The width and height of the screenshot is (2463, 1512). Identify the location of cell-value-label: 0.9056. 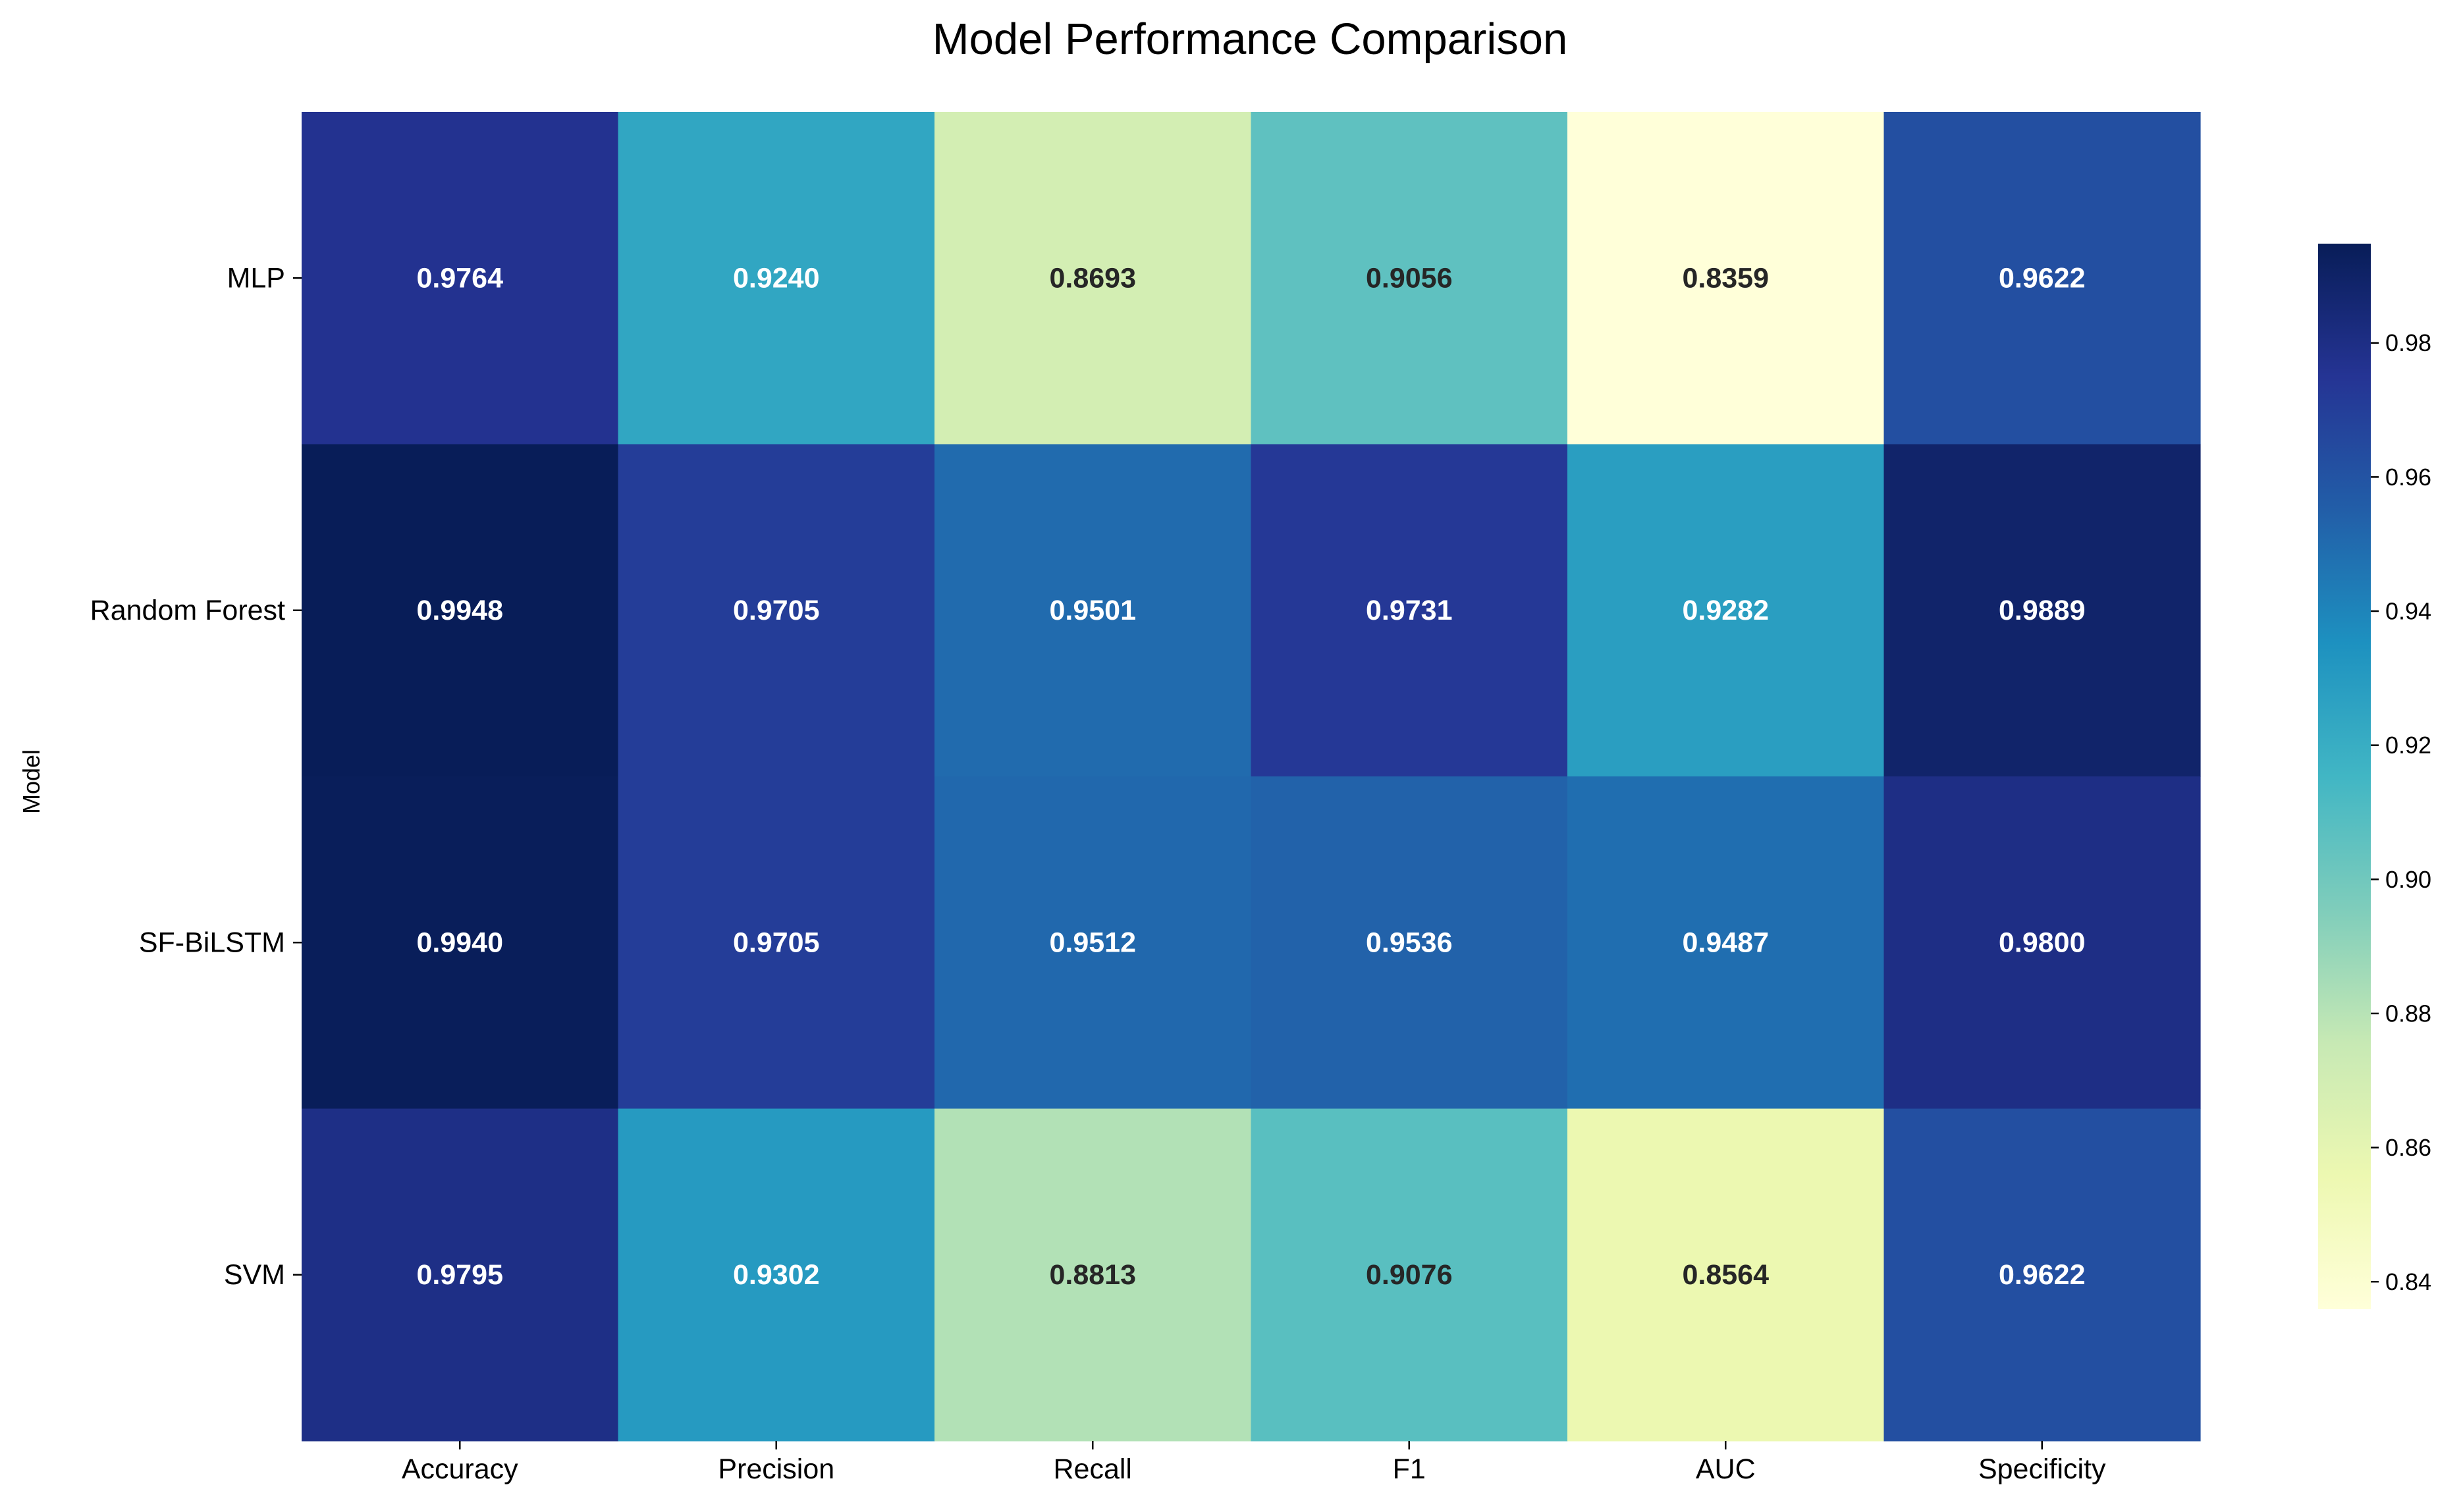
(1409, 278).